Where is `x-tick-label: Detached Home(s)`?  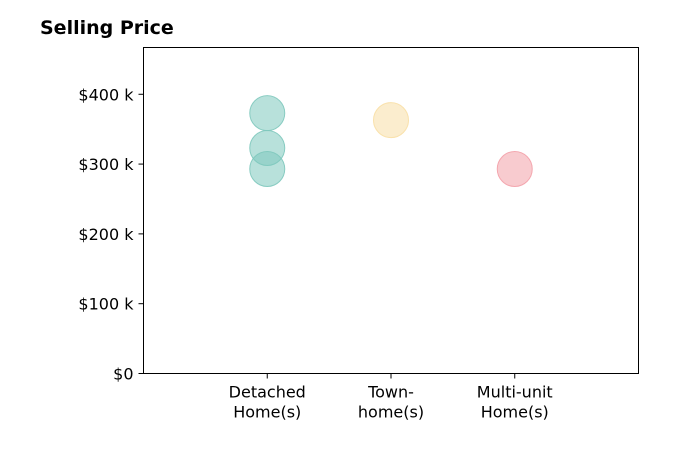 x-tick-label: Detached Home(s) is located at coordinates (267, 402).